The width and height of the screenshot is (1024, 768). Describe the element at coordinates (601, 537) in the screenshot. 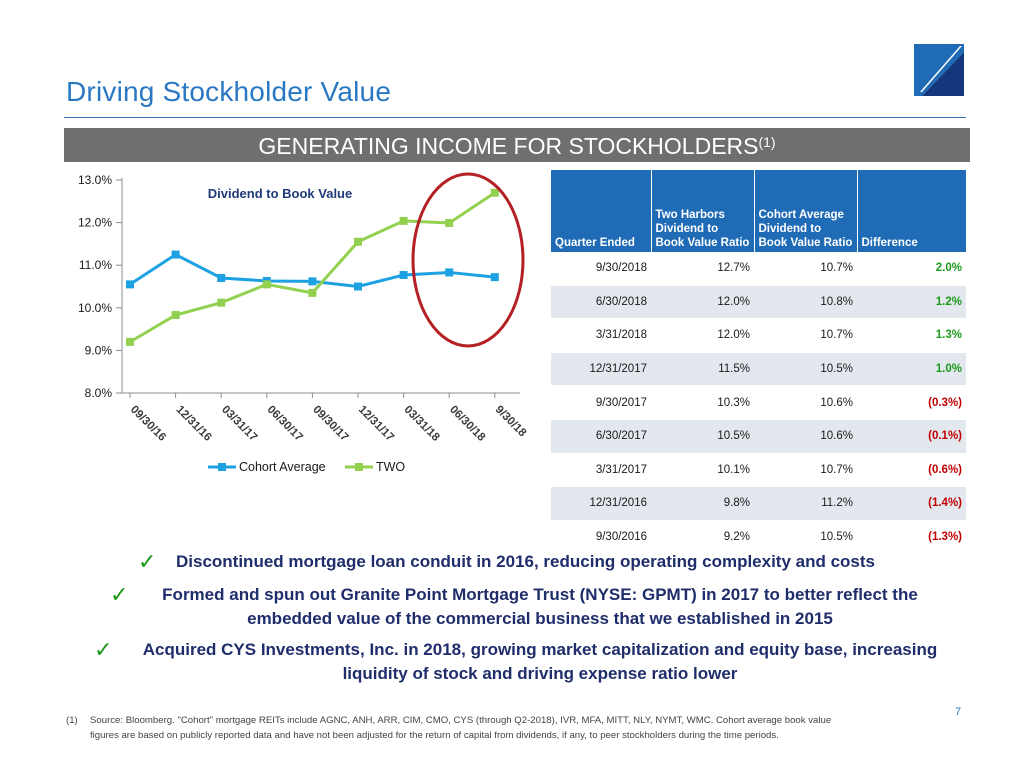

I see `cell-quarter: 9/30/2016` at that location.